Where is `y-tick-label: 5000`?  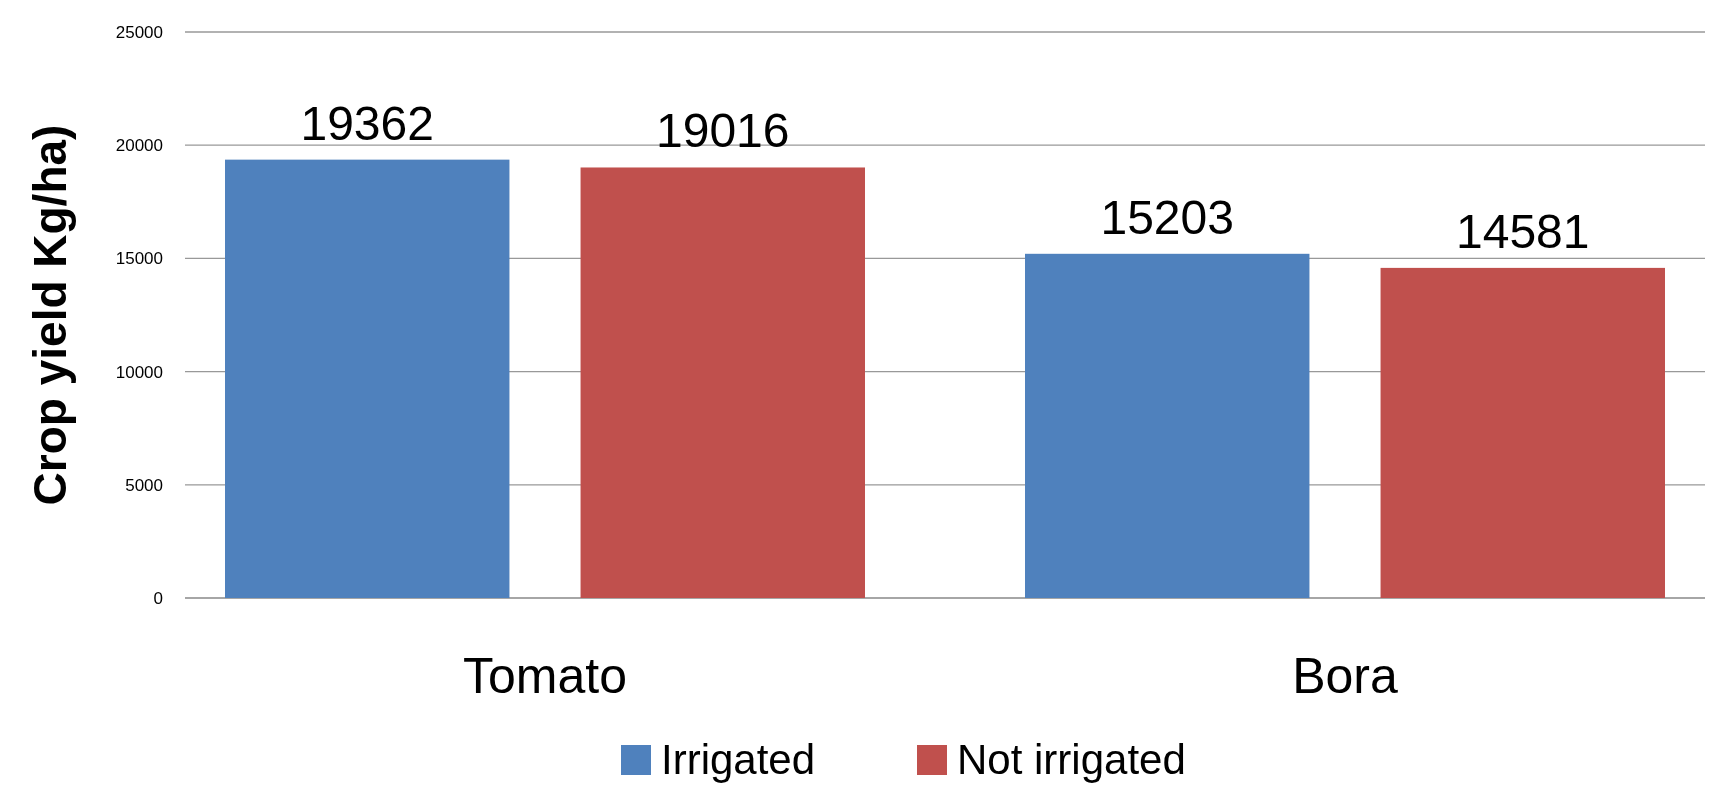
y-tick-label: 5000 is located at coordinates (144, 485).